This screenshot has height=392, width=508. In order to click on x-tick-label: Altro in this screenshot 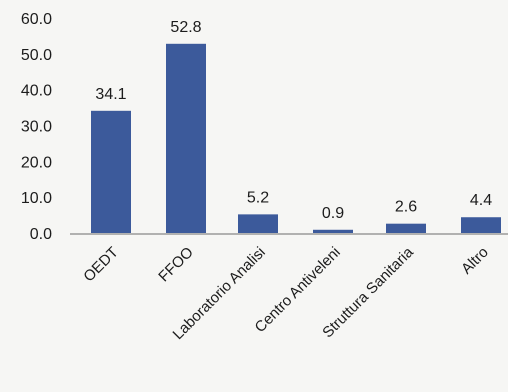, I will do `click(475, 261)`.